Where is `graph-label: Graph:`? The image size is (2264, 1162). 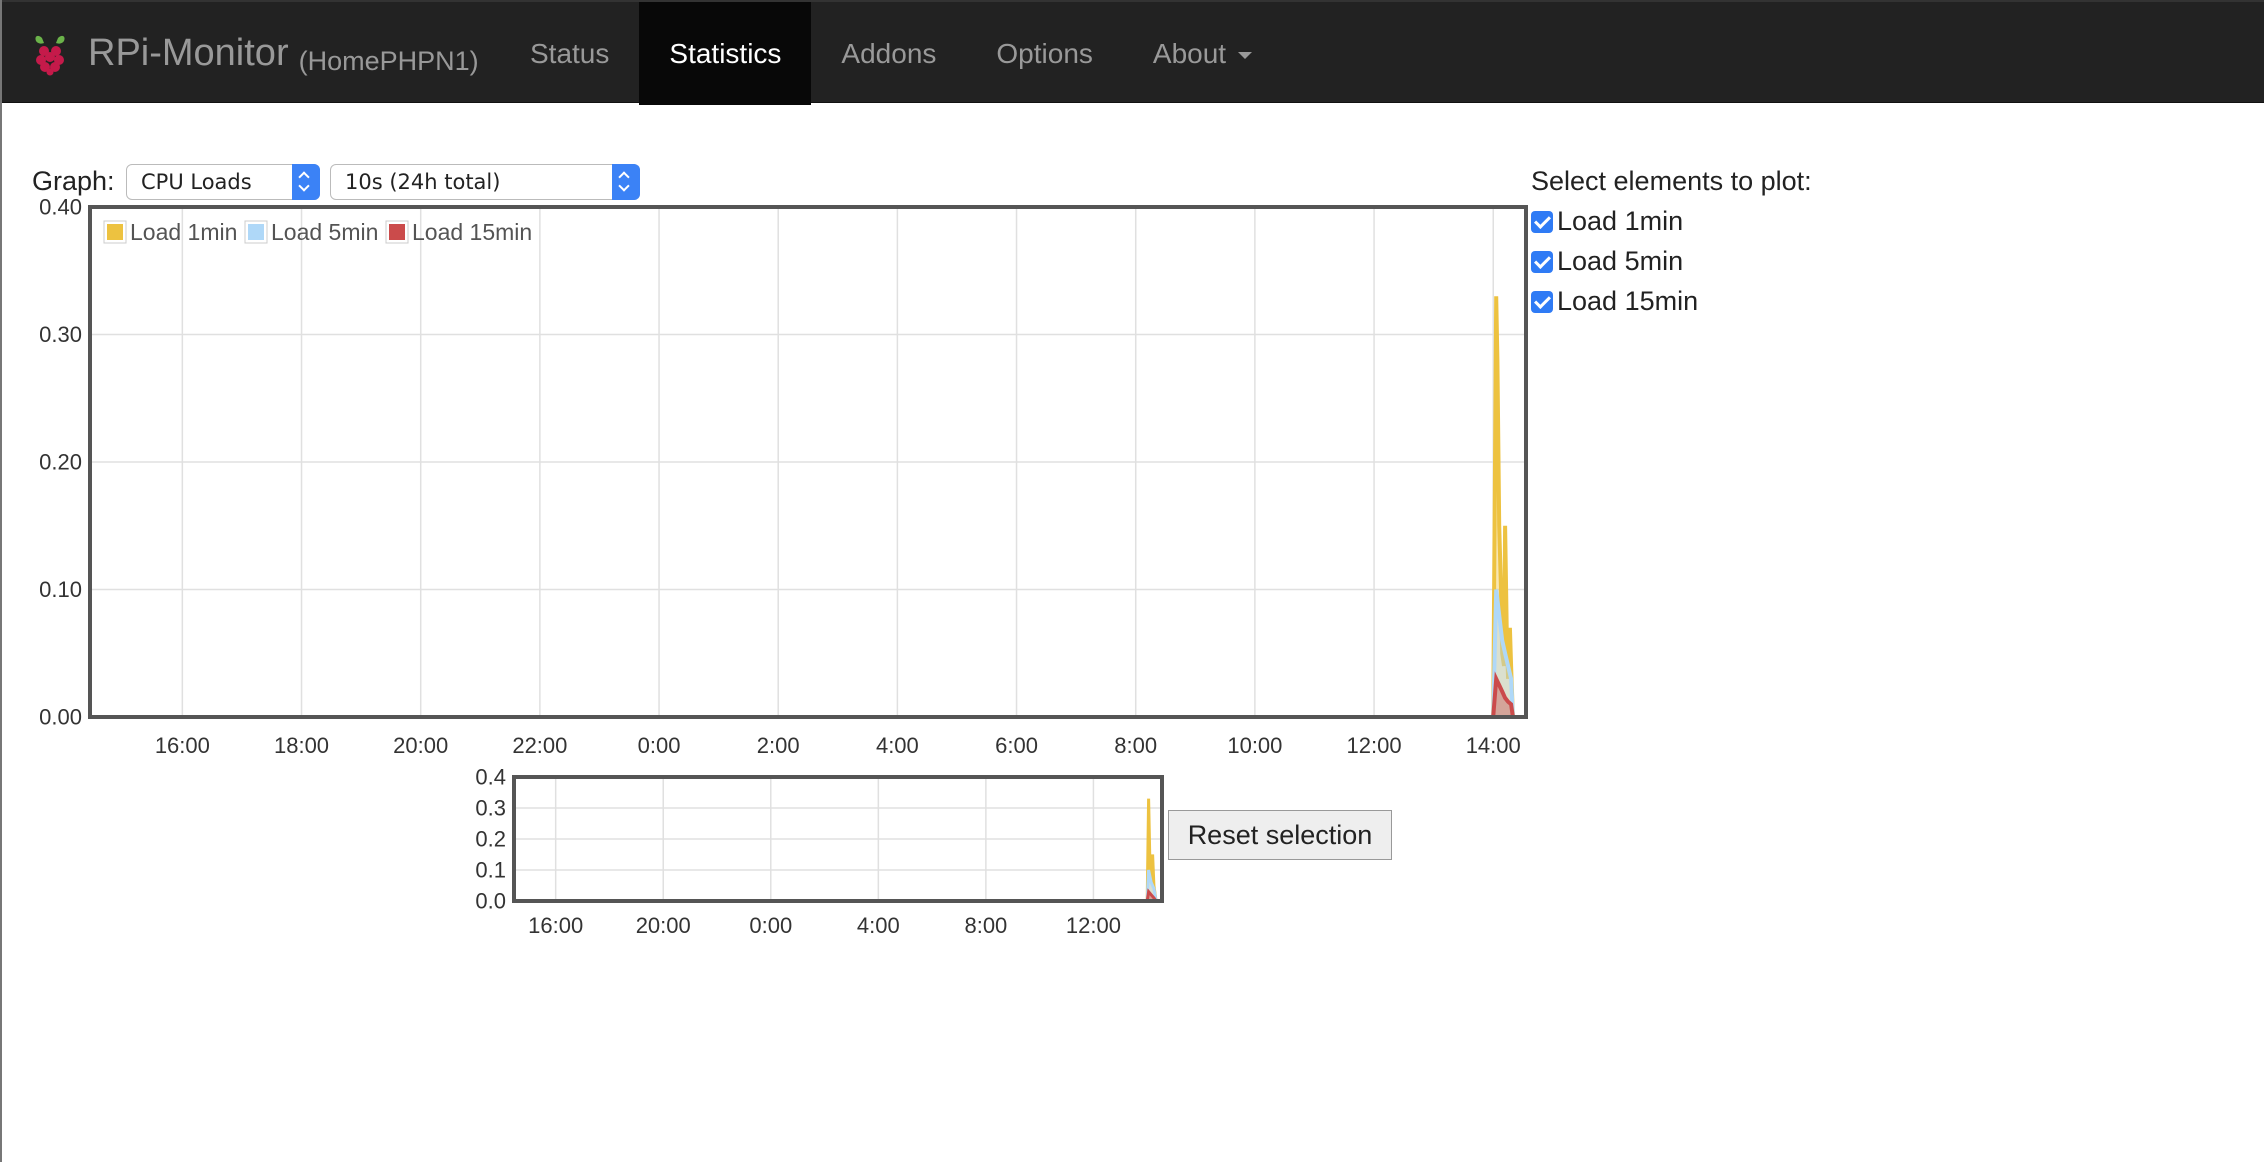
graph-label: Graph: is located at coordinates (73, 181).